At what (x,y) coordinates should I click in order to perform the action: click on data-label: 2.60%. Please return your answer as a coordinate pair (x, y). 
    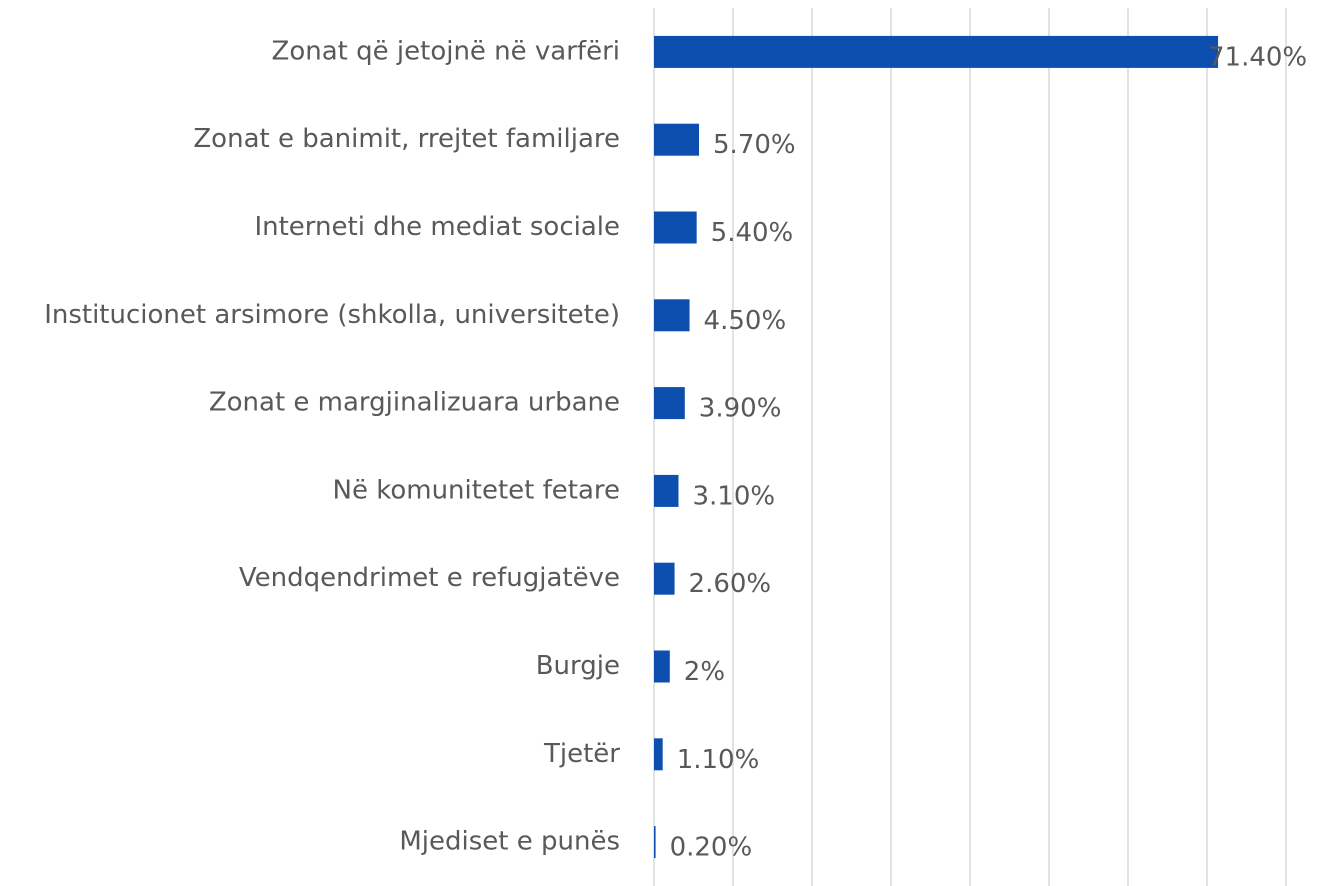
    Looking at the image, I should click on (730, 584).